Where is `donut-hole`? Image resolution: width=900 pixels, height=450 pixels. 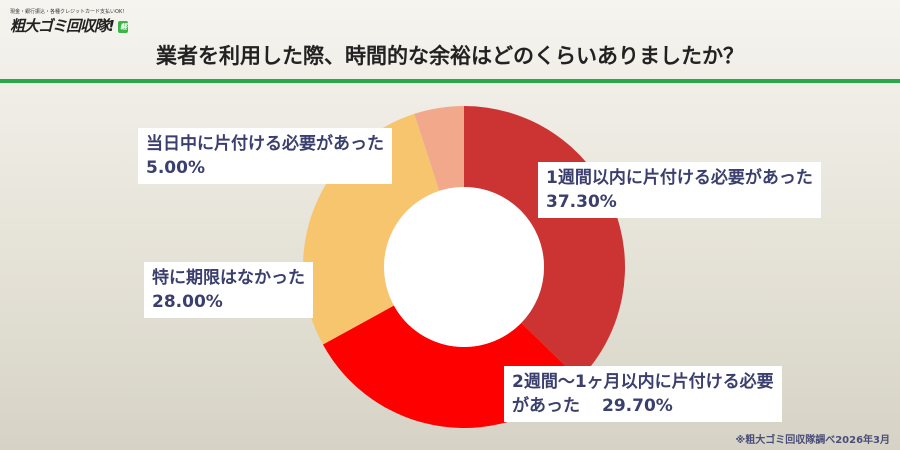
donut-hole is located at coordinates (464, 267).